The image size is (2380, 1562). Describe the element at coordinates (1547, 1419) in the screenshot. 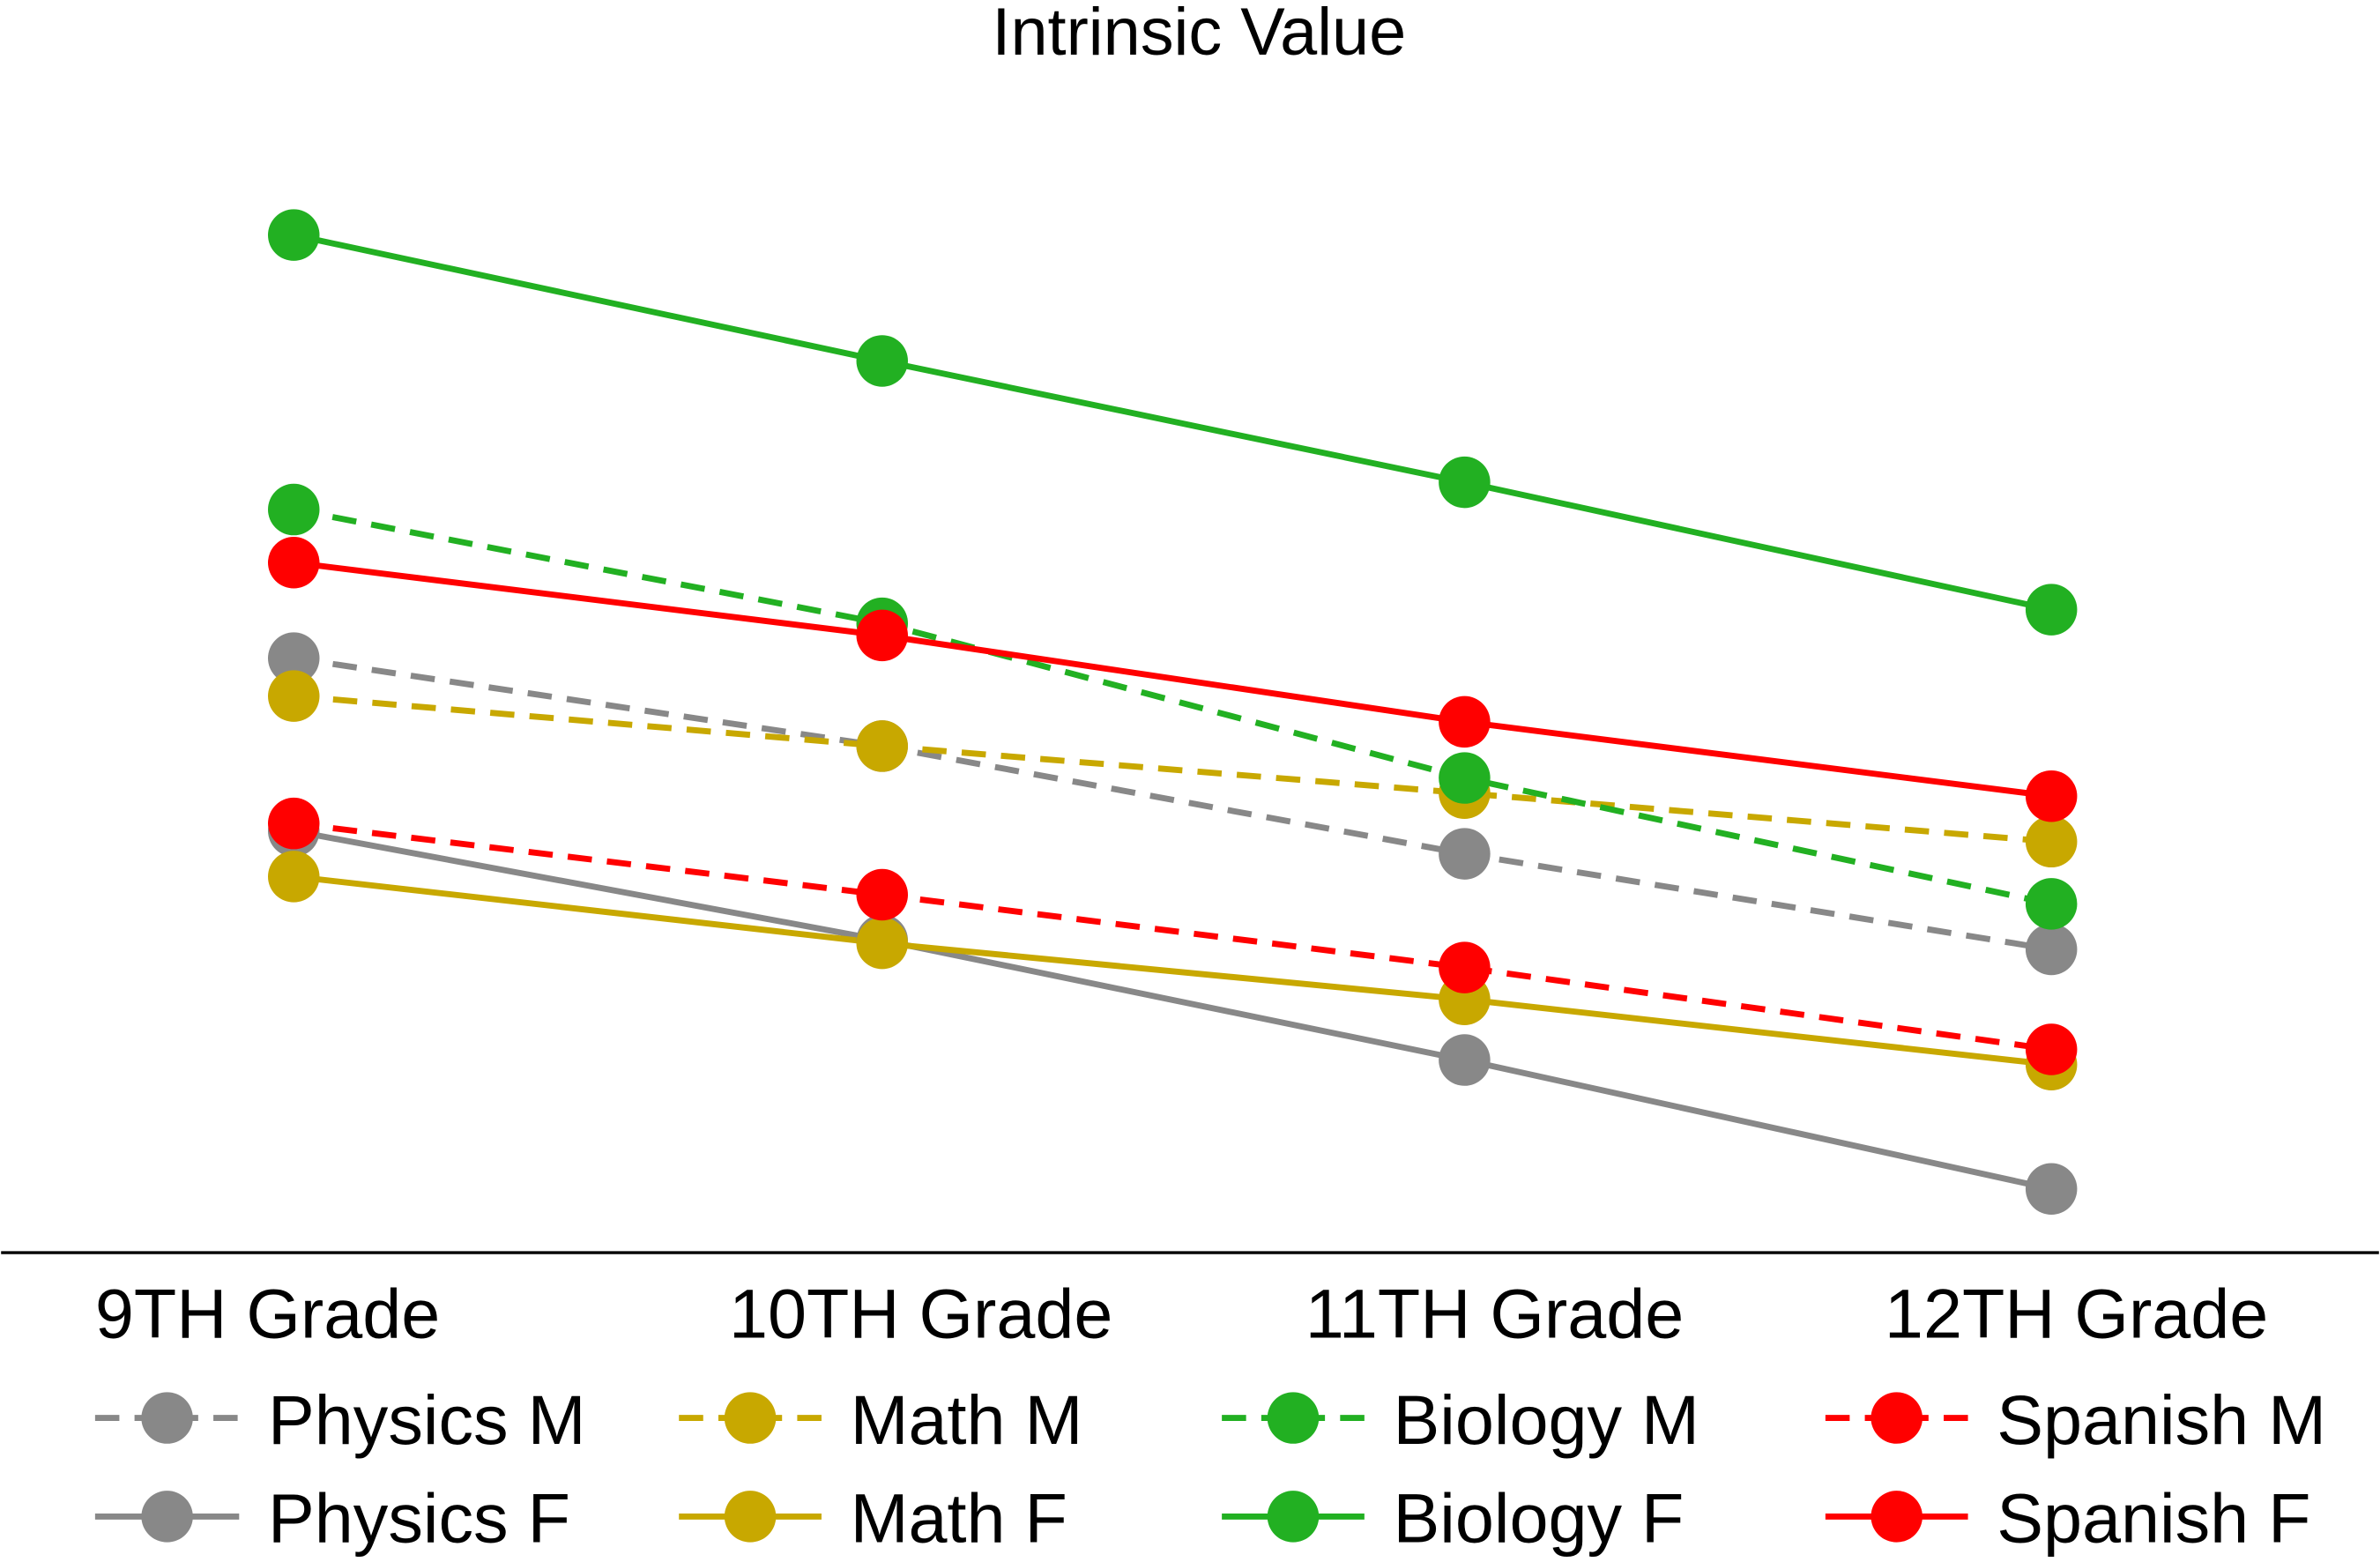

I see `legend-label: Biology M` at that location.